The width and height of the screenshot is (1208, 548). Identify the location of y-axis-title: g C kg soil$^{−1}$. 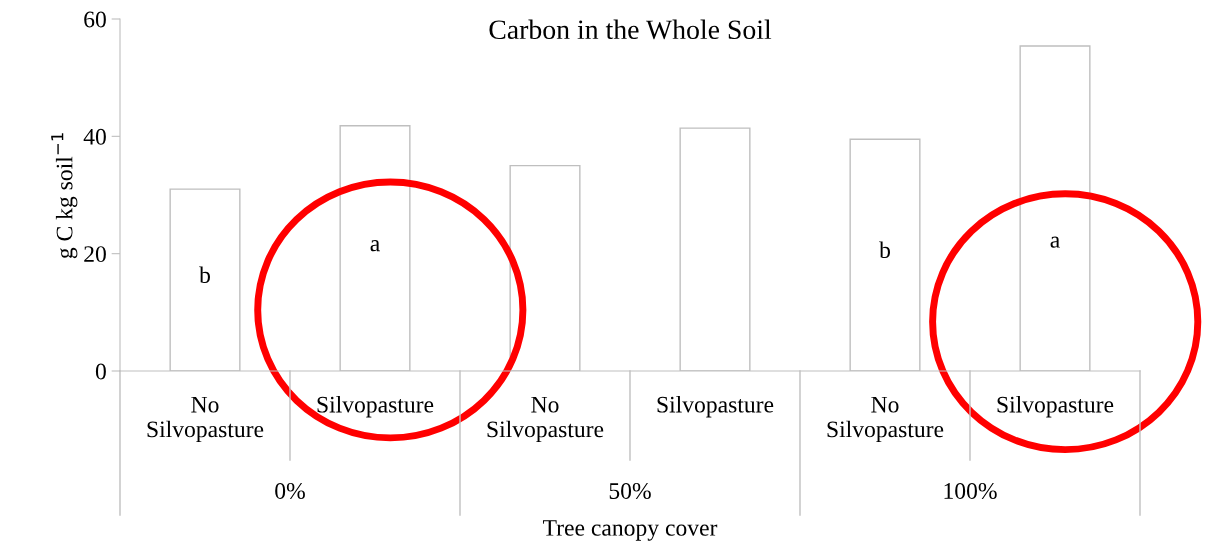
(64, 196).